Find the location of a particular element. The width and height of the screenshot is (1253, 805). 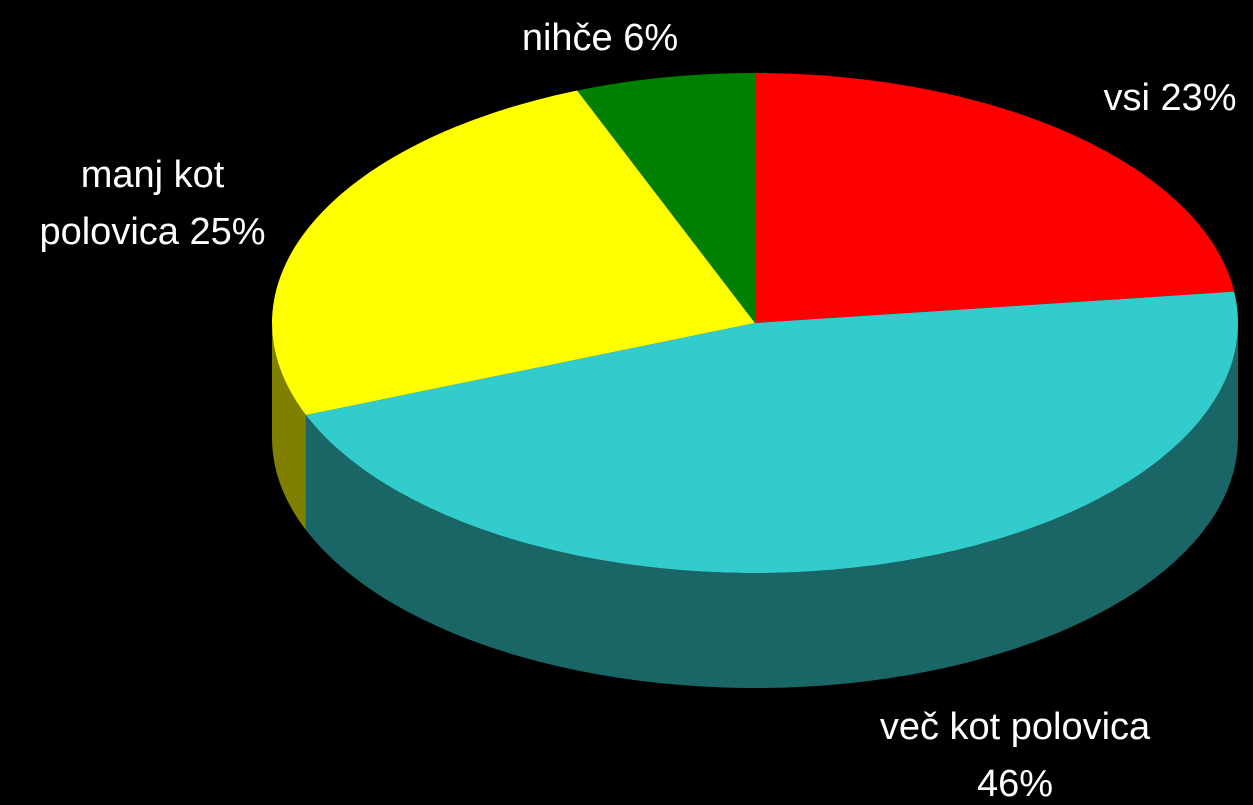

value-label: 25% is located at coordinates (227, 232).